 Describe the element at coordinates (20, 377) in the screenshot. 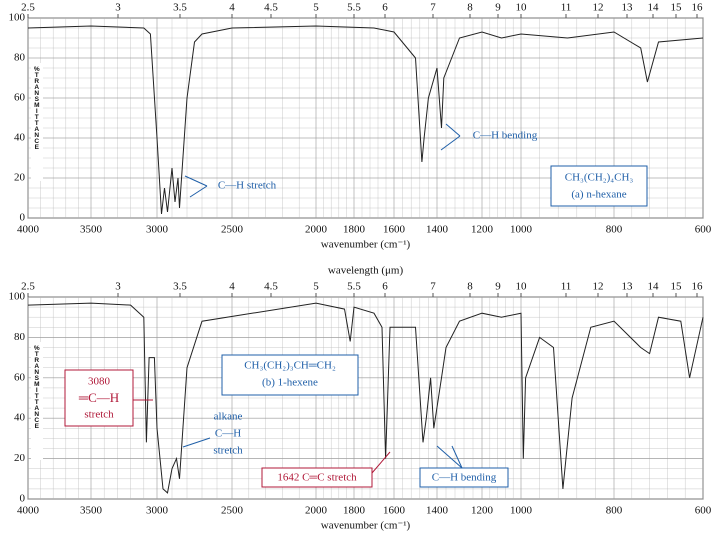

I see `y-tick-label: 60` at that location.